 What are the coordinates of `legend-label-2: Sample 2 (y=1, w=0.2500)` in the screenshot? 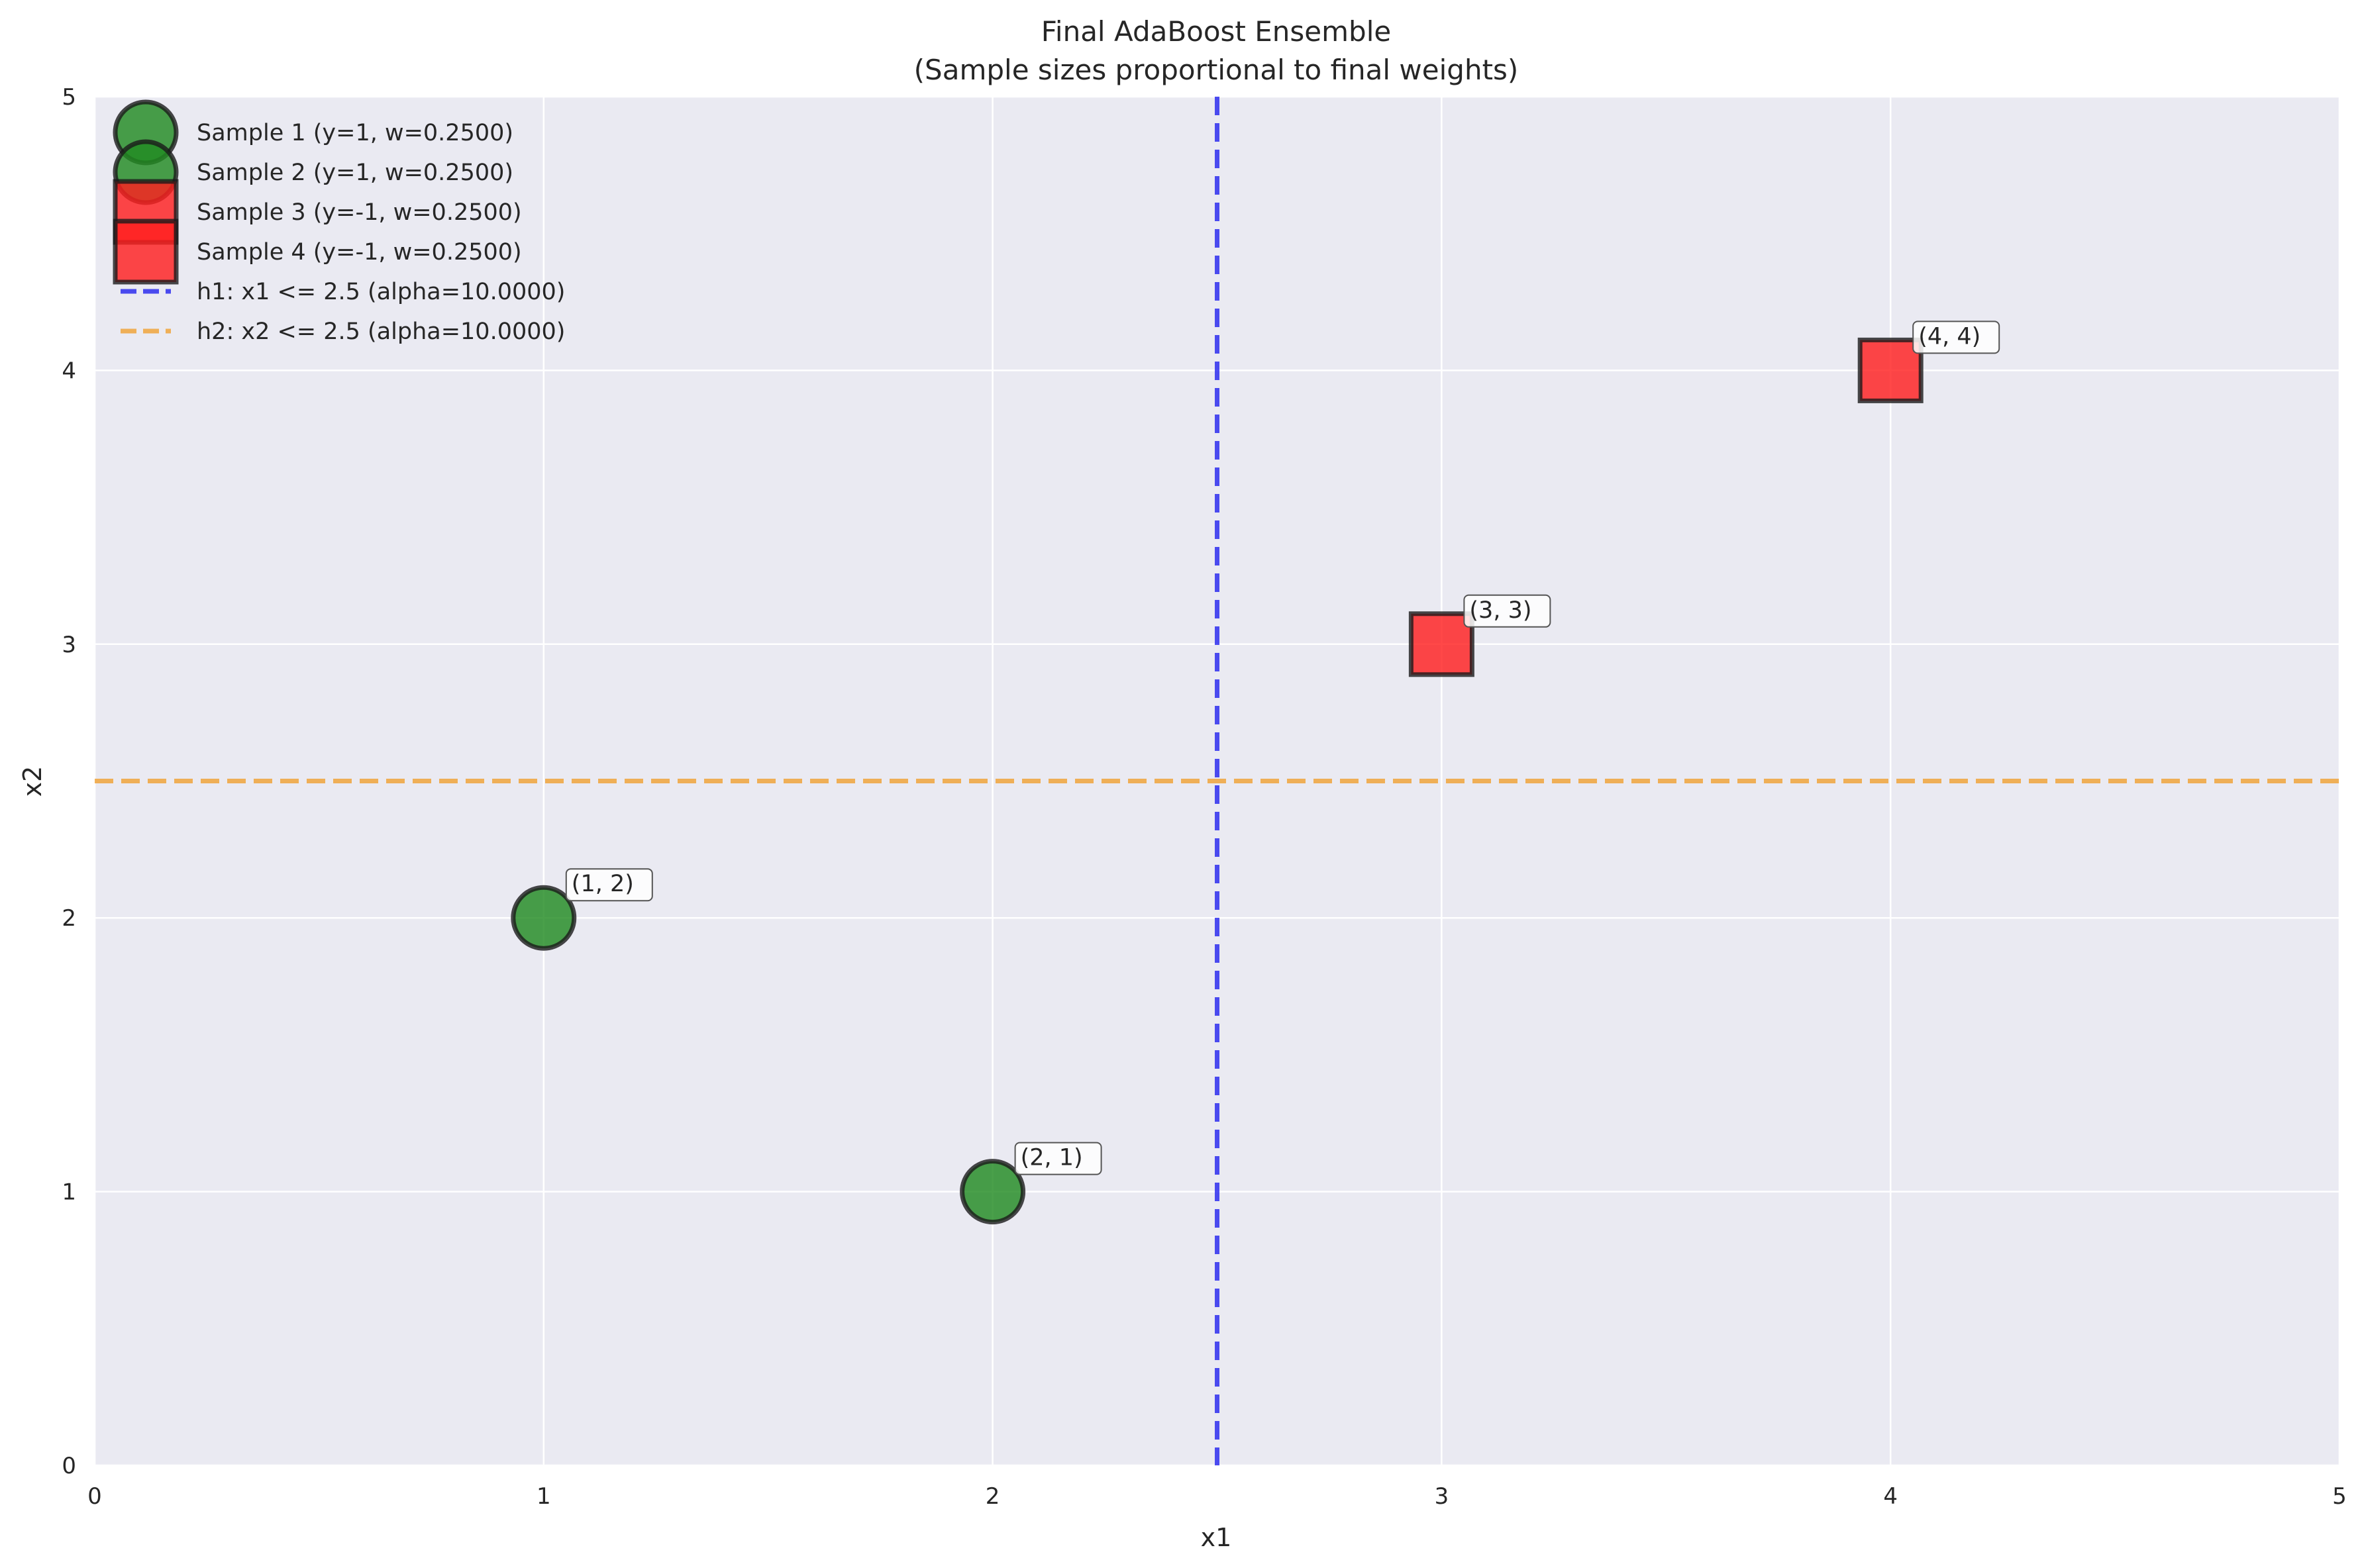 It's located at (355, 173).